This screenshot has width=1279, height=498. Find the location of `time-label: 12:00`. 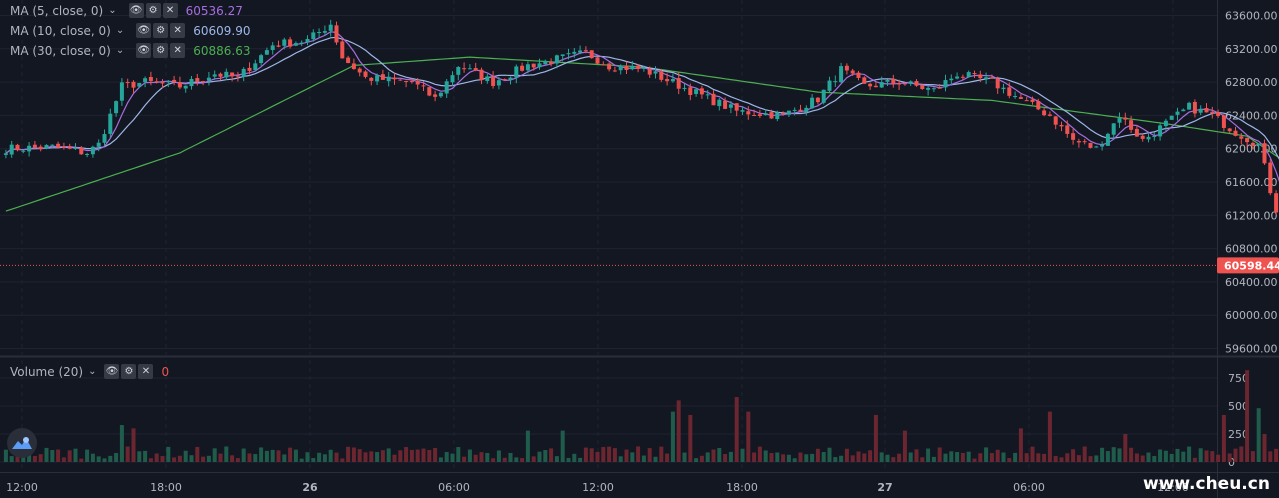

time-label: 12:00 is located at coordinates (598, 487).